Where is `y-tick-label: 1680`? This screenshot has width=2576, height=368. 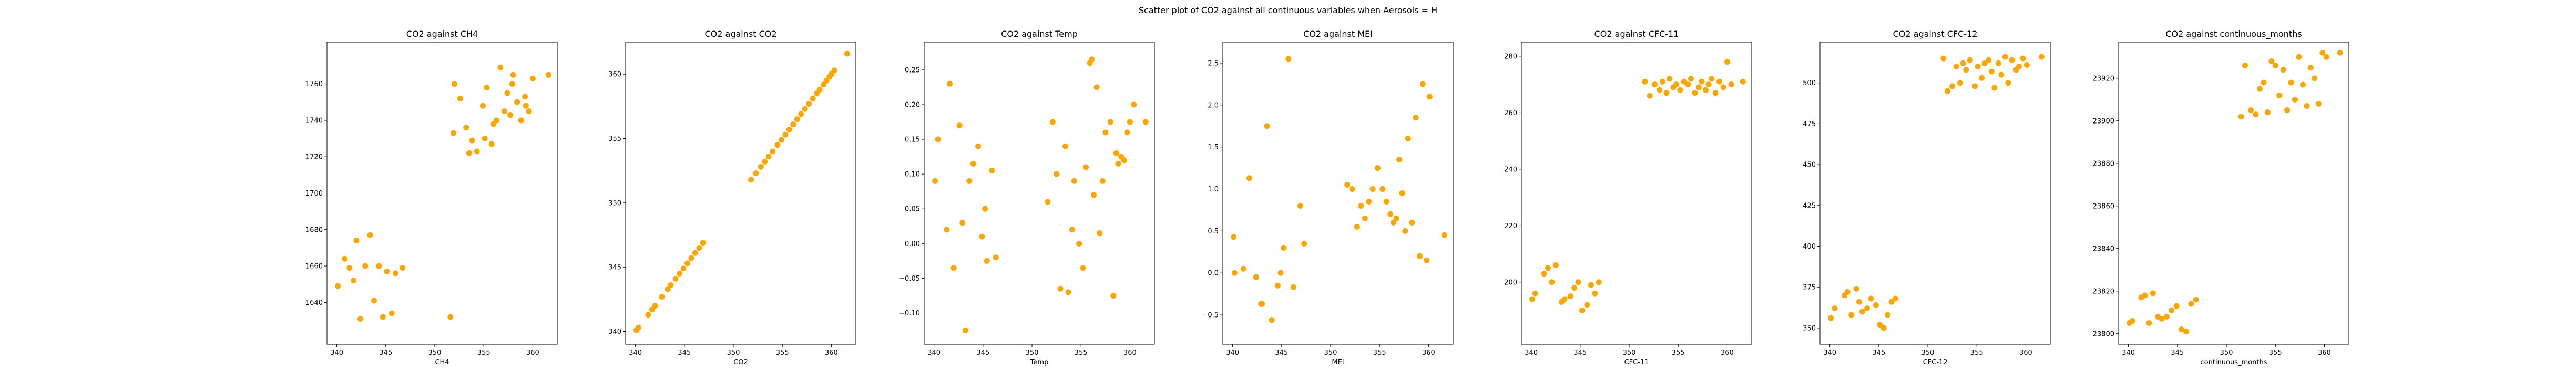
y-tick-label: 1680 is located at coordinates (314, 230).